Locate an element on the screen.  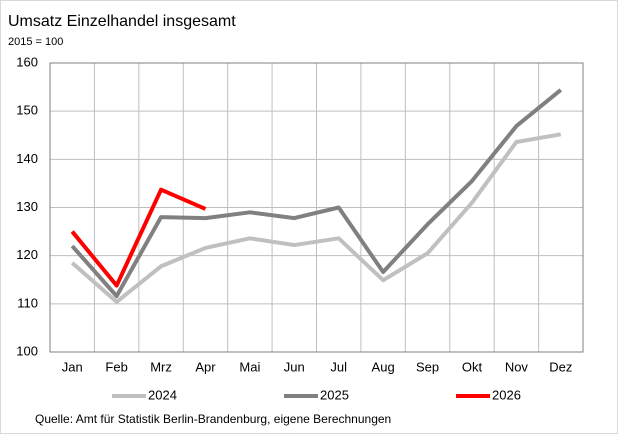
y-tick-label: 160 is located at coordinates (27, 61).